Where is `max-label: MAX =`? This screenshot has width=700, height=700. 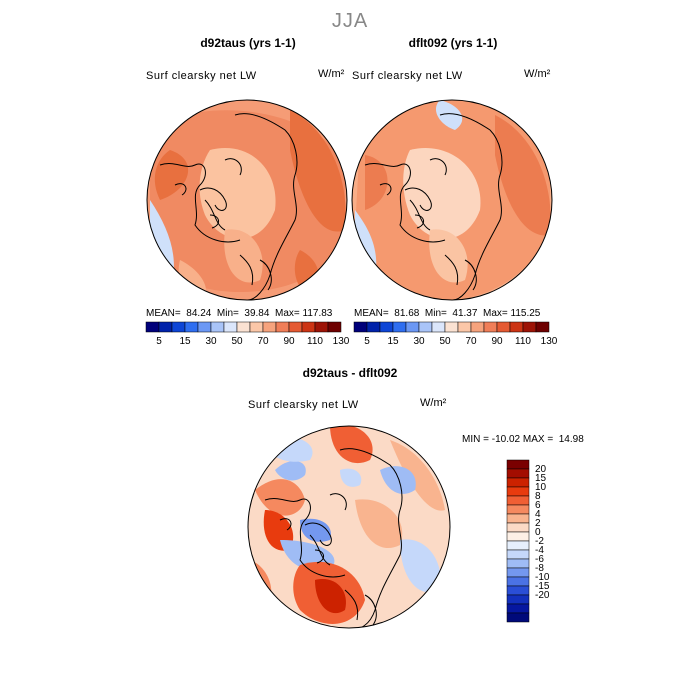 max-label: MAX = is located at coordinates (538, 439).